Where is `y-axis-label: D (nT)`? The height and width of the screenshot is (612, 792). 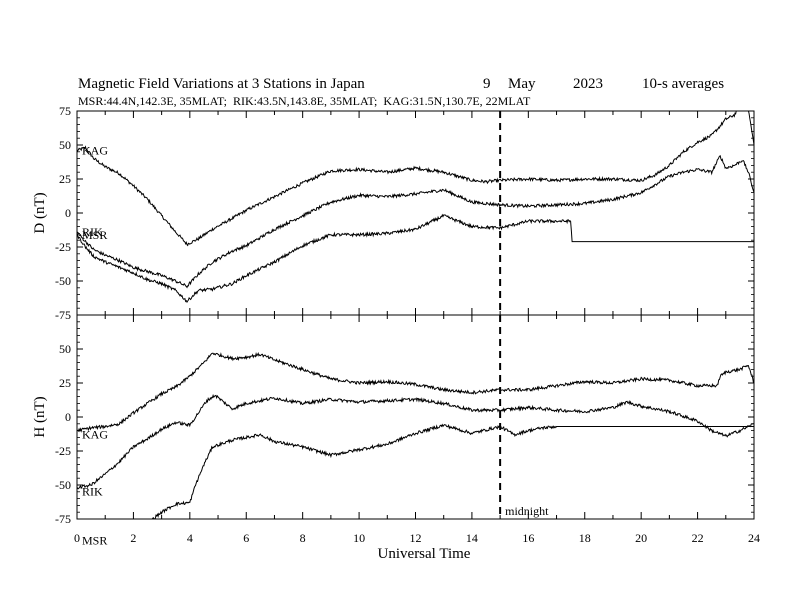
y-axis-label: D (nT) is located at coordinates (40, 212).